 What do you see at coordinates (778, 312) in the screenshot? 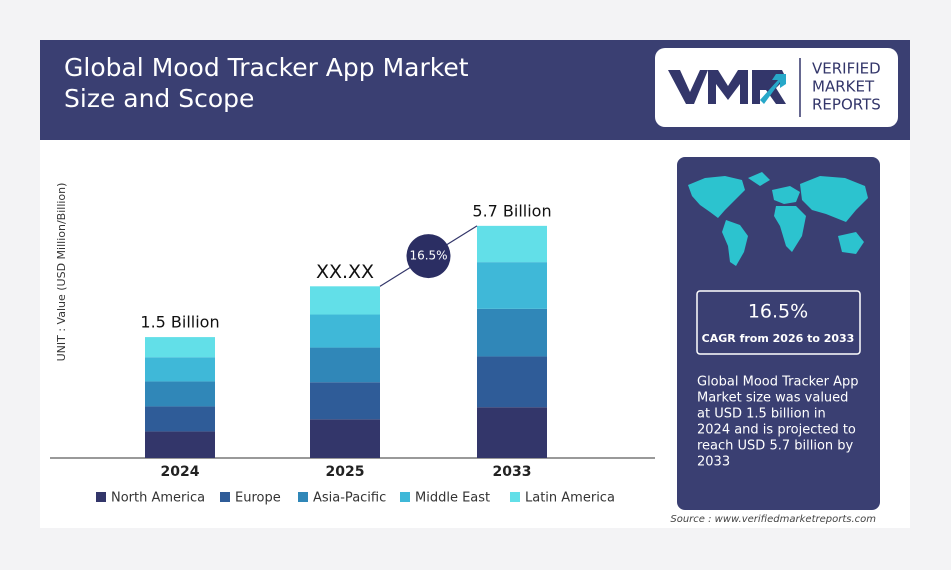
I see `cagr-value: 16.5%` at bounding box center [778, 312].